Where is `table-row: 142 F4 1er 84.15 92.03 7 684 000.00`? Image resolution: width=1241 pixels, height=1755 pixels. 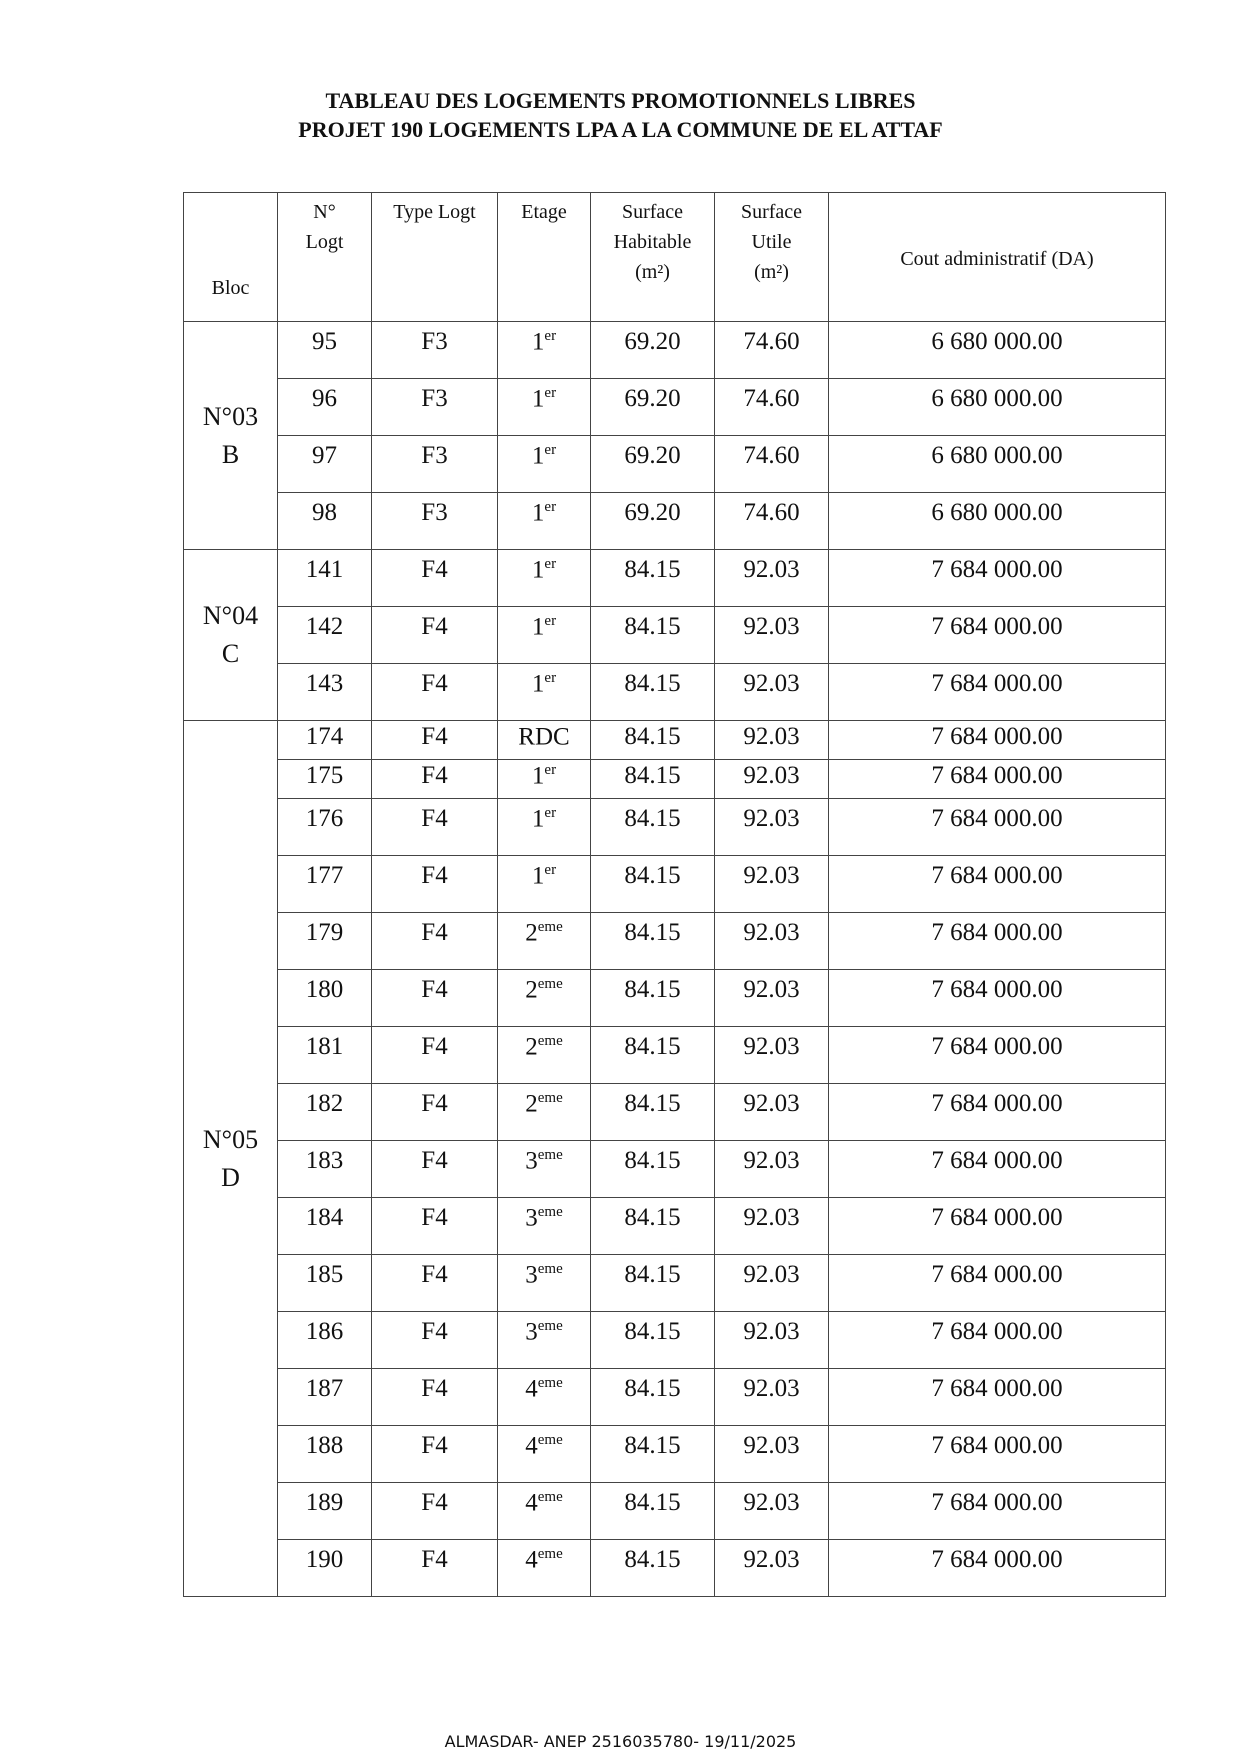
table-row: 142 F4 1er 84.15 92.03 7 684 000.00 is located at coordinates (675, 635).